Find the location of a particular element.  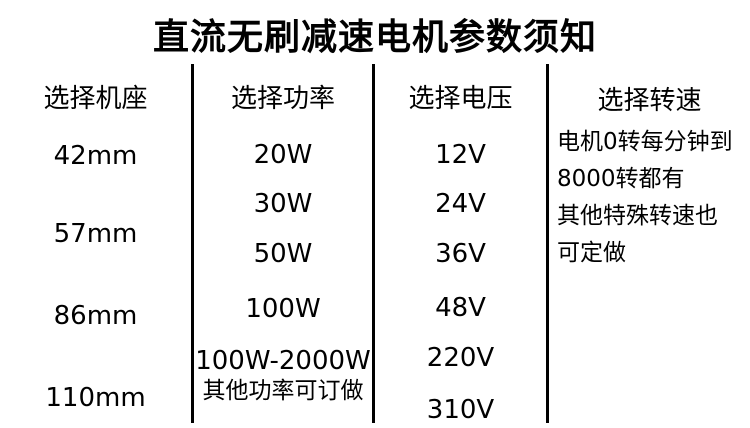

speed-note-line: 其他特殊转速也 is located at coordinates (637, 216).